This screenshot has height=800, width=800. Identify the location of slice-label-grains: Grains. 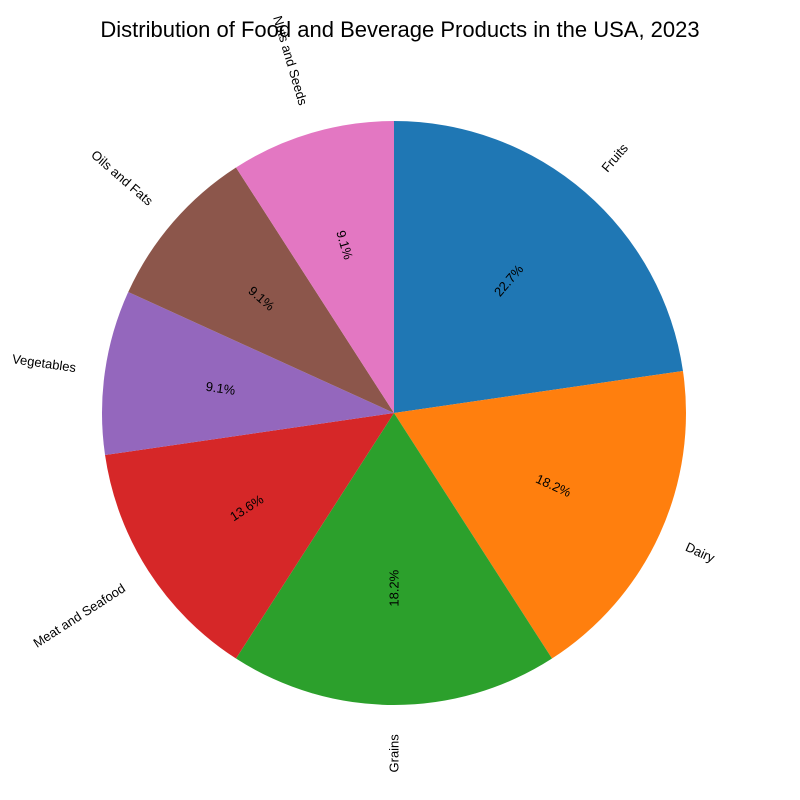
(394, 753).